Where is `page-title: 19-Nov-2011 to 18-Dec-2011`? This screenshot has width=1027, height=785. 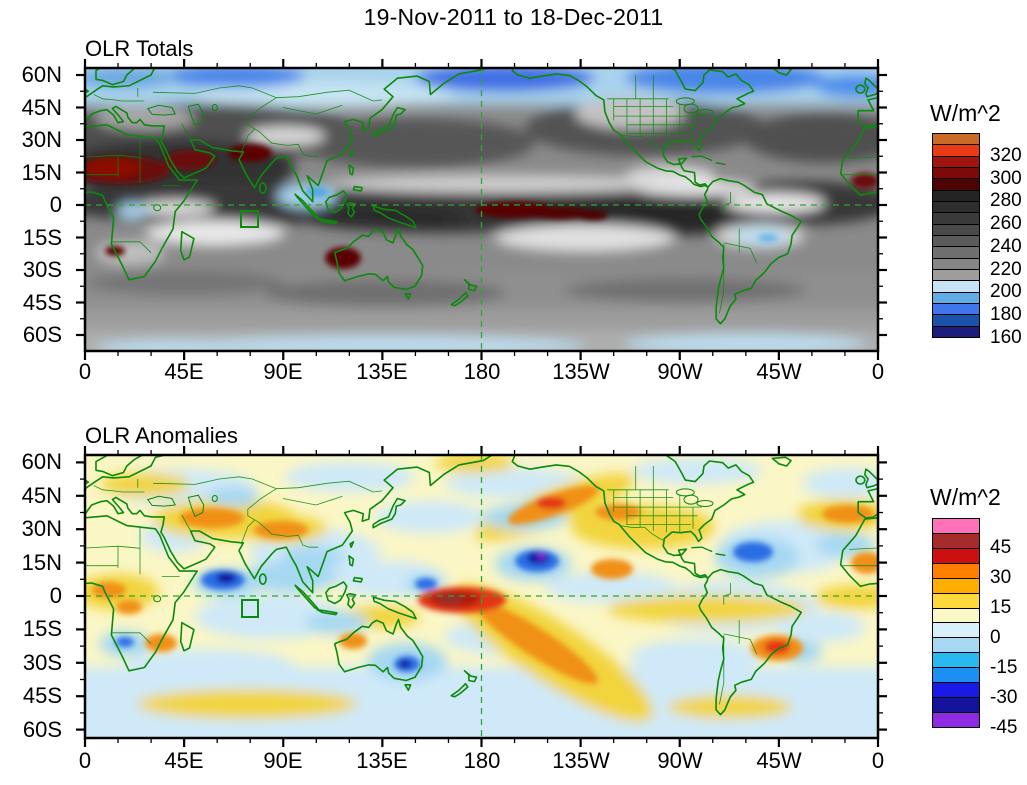
page-title: 19-Nov-2011 to 18-Dec-2011 is located at coordinates (513, 17).